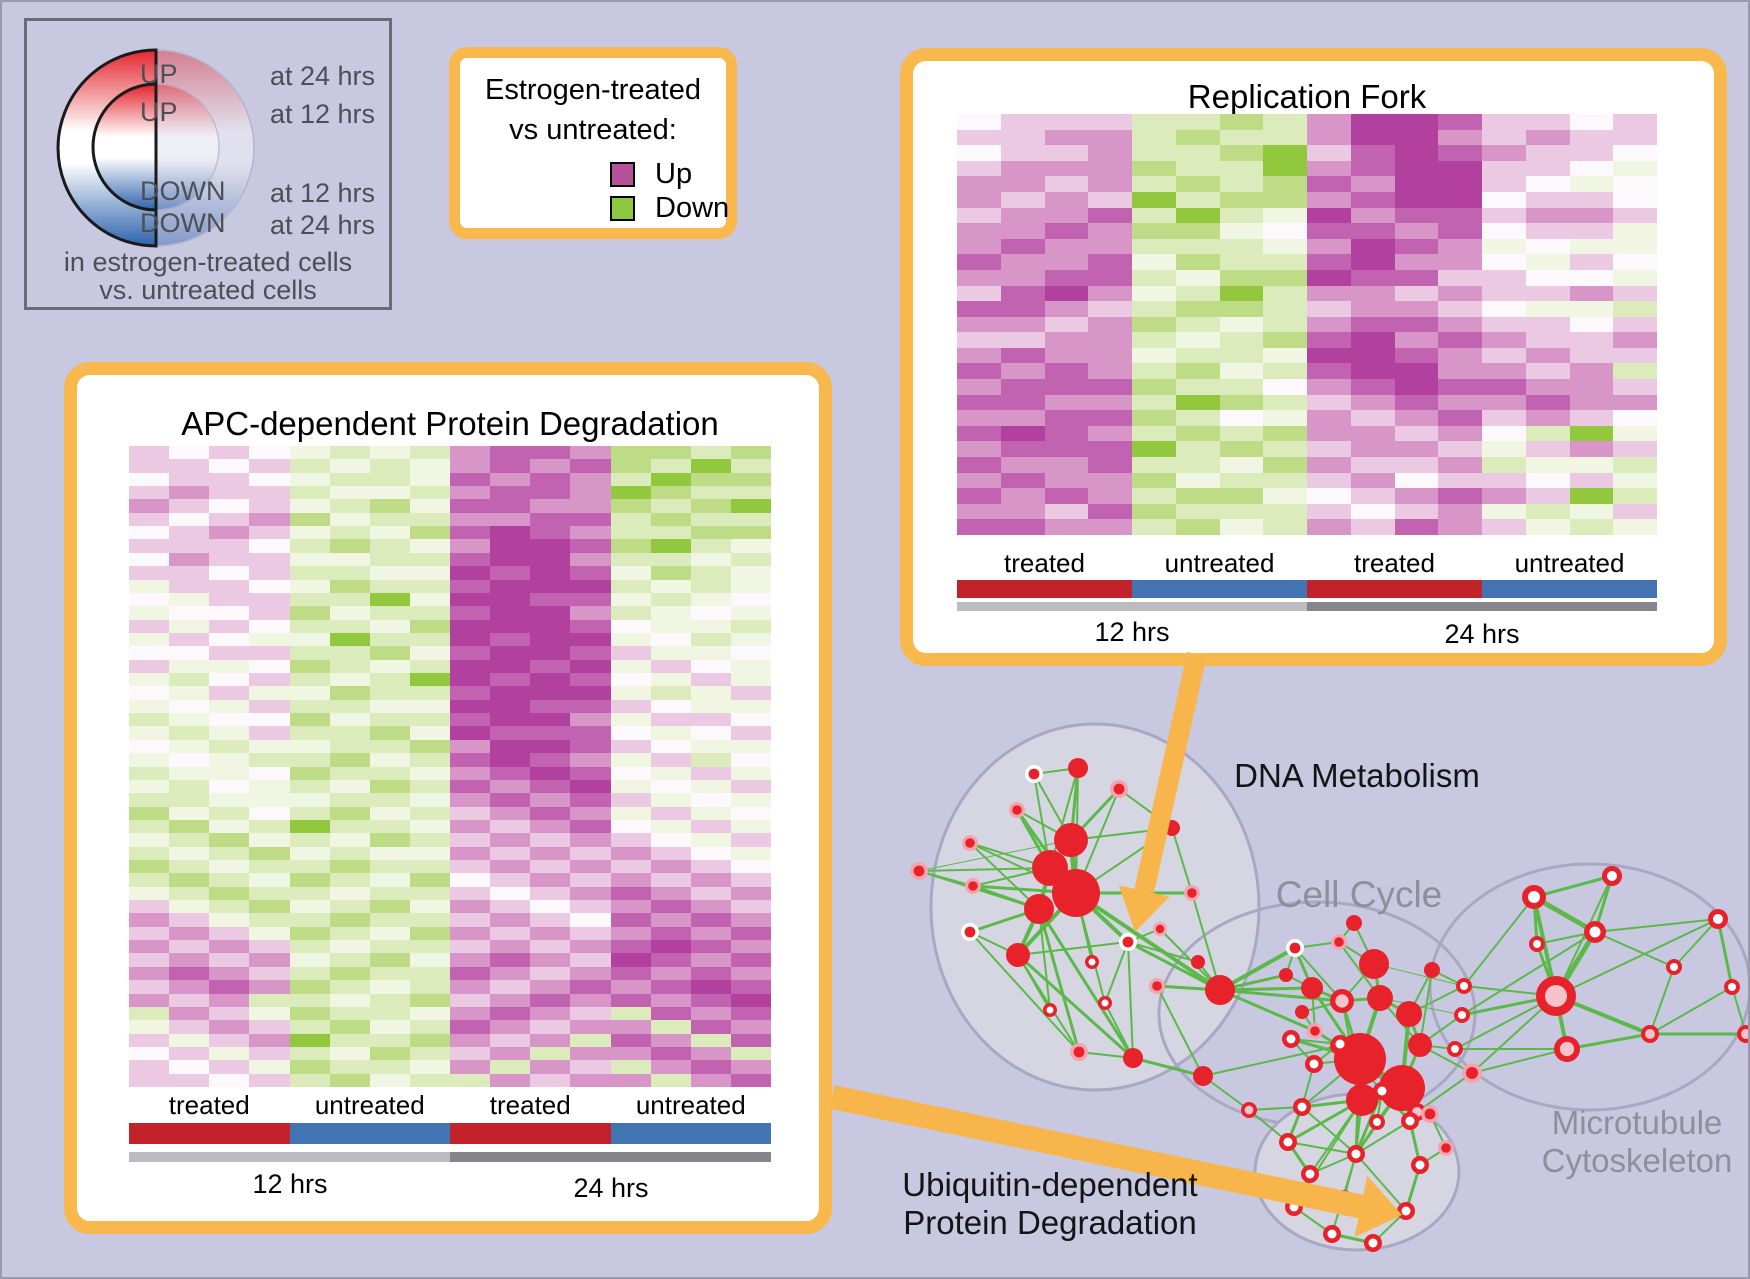 This screenshot has height=1279, width=1750. I want to click on condition-color-bar, so click(1394, 589).